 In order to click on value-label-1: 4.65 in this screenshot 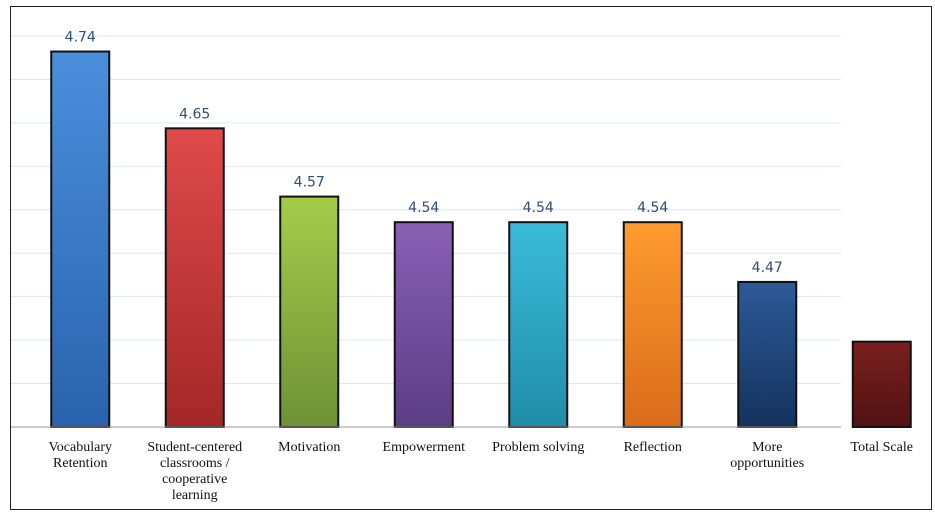, I will do `click(194, 114)`.